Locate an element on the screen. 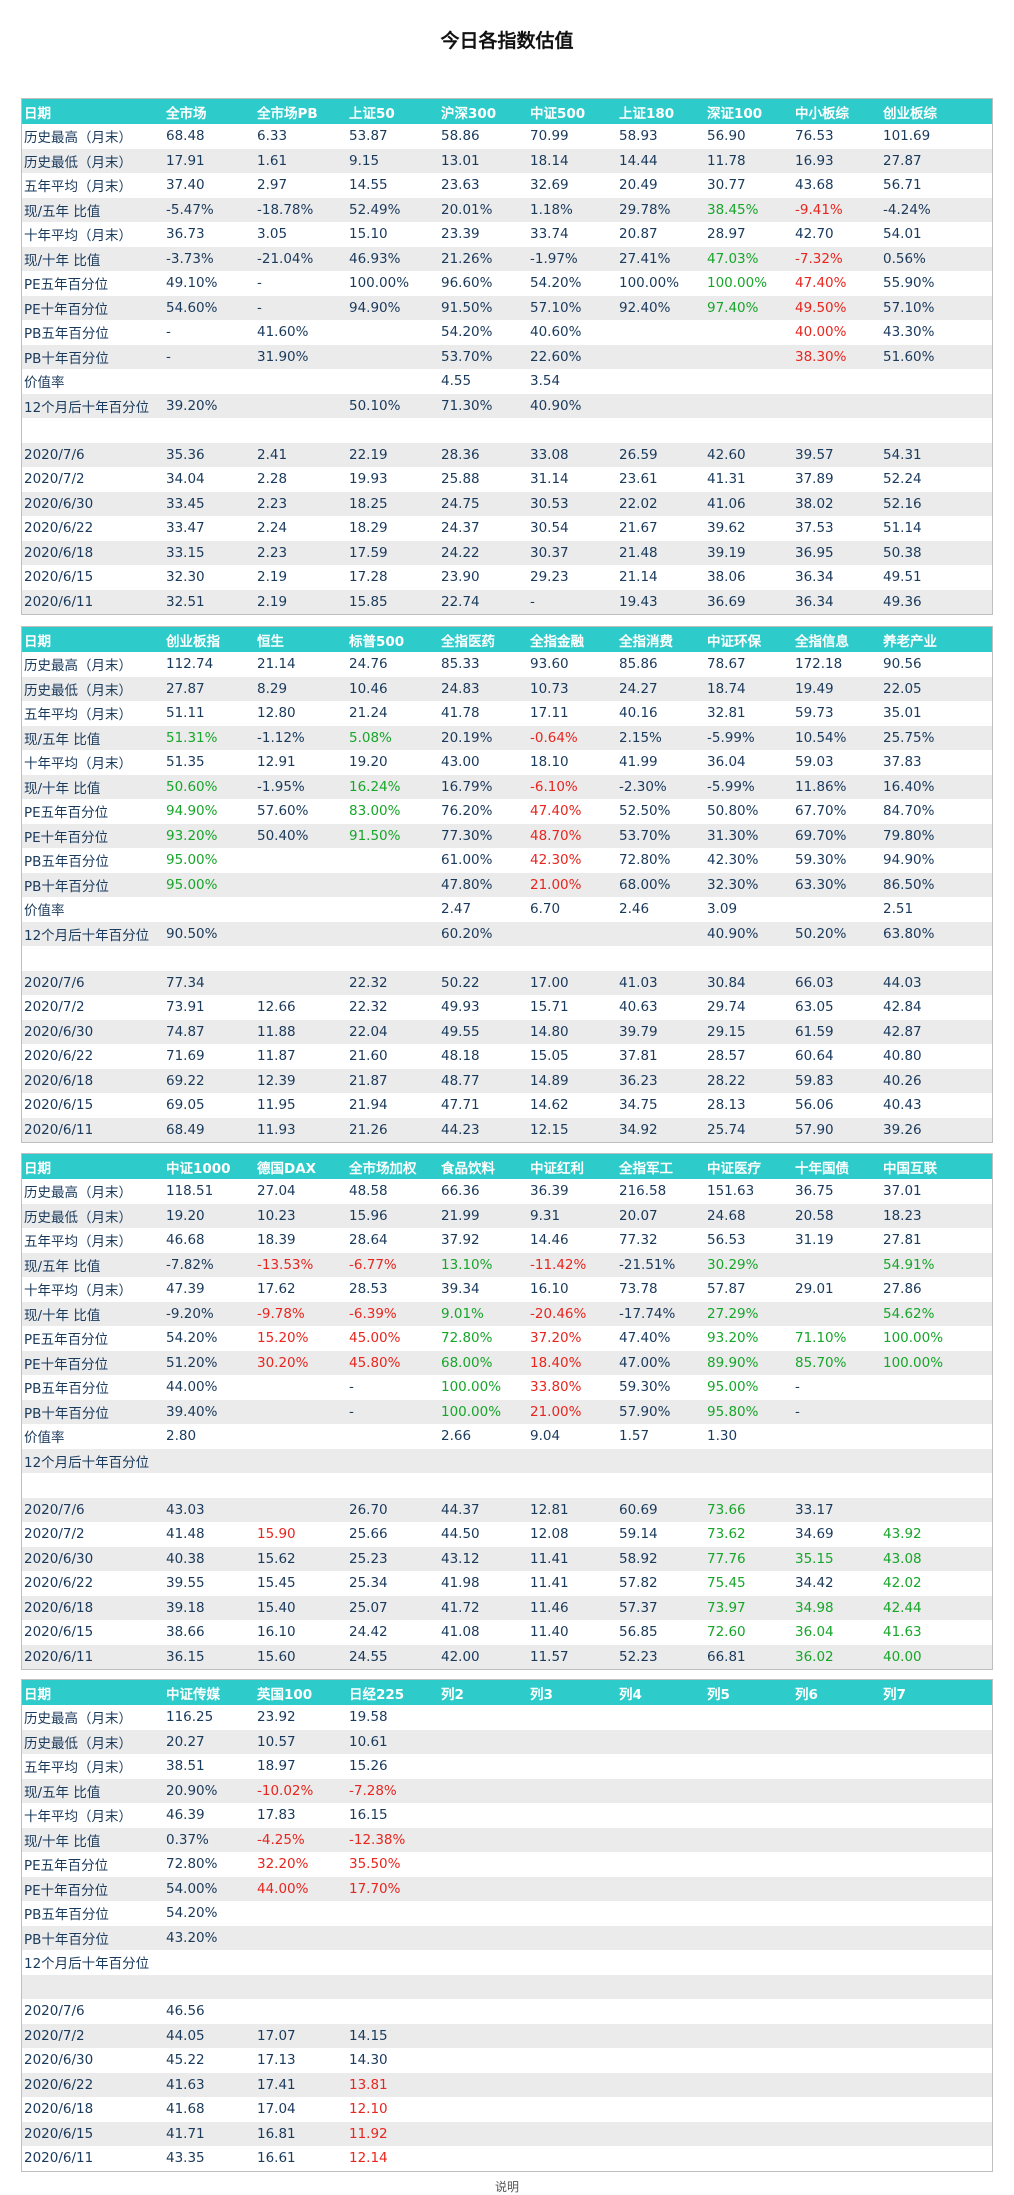 This screenshot has height=2195, width=1014. table-cell: 15.45 is located at coordinates (276, 1583).